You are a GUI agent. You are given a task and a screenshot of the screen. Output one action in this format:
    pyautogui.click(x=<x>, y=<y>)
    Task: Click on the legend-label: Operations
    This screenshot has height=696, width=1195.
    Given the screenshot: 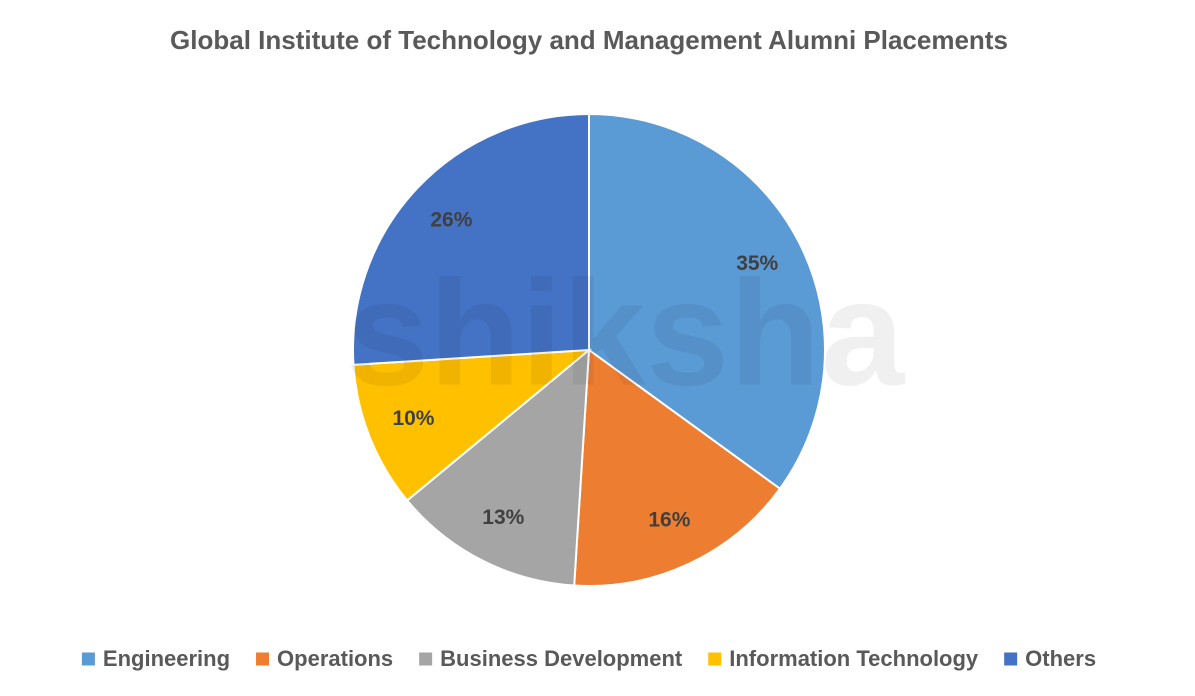 What is the action you would take?
    pyautogui.click(x=335, y=658)
    